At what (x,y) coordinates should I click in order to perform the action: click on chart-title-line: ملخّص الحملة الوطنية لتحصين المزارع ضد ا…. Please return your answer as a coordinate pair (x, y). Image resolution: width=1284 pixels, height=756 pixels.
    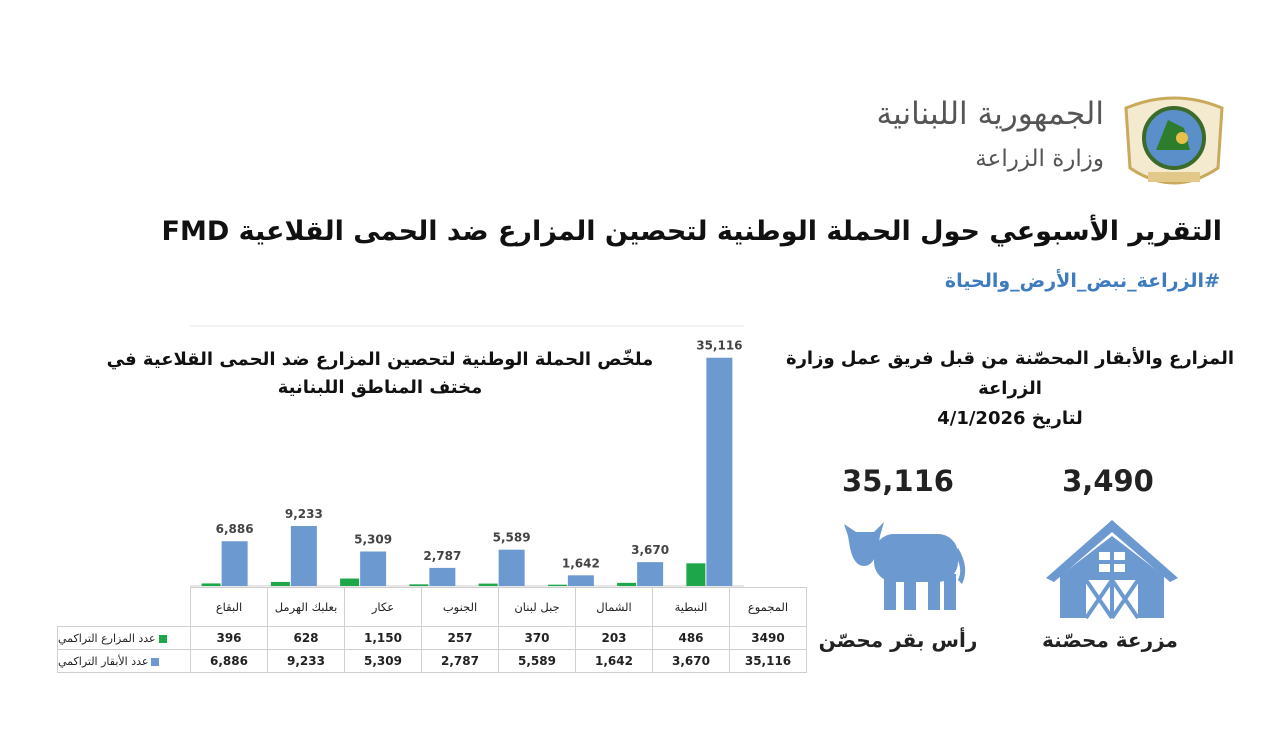
    Looking at the image, I should click on (380, 359).